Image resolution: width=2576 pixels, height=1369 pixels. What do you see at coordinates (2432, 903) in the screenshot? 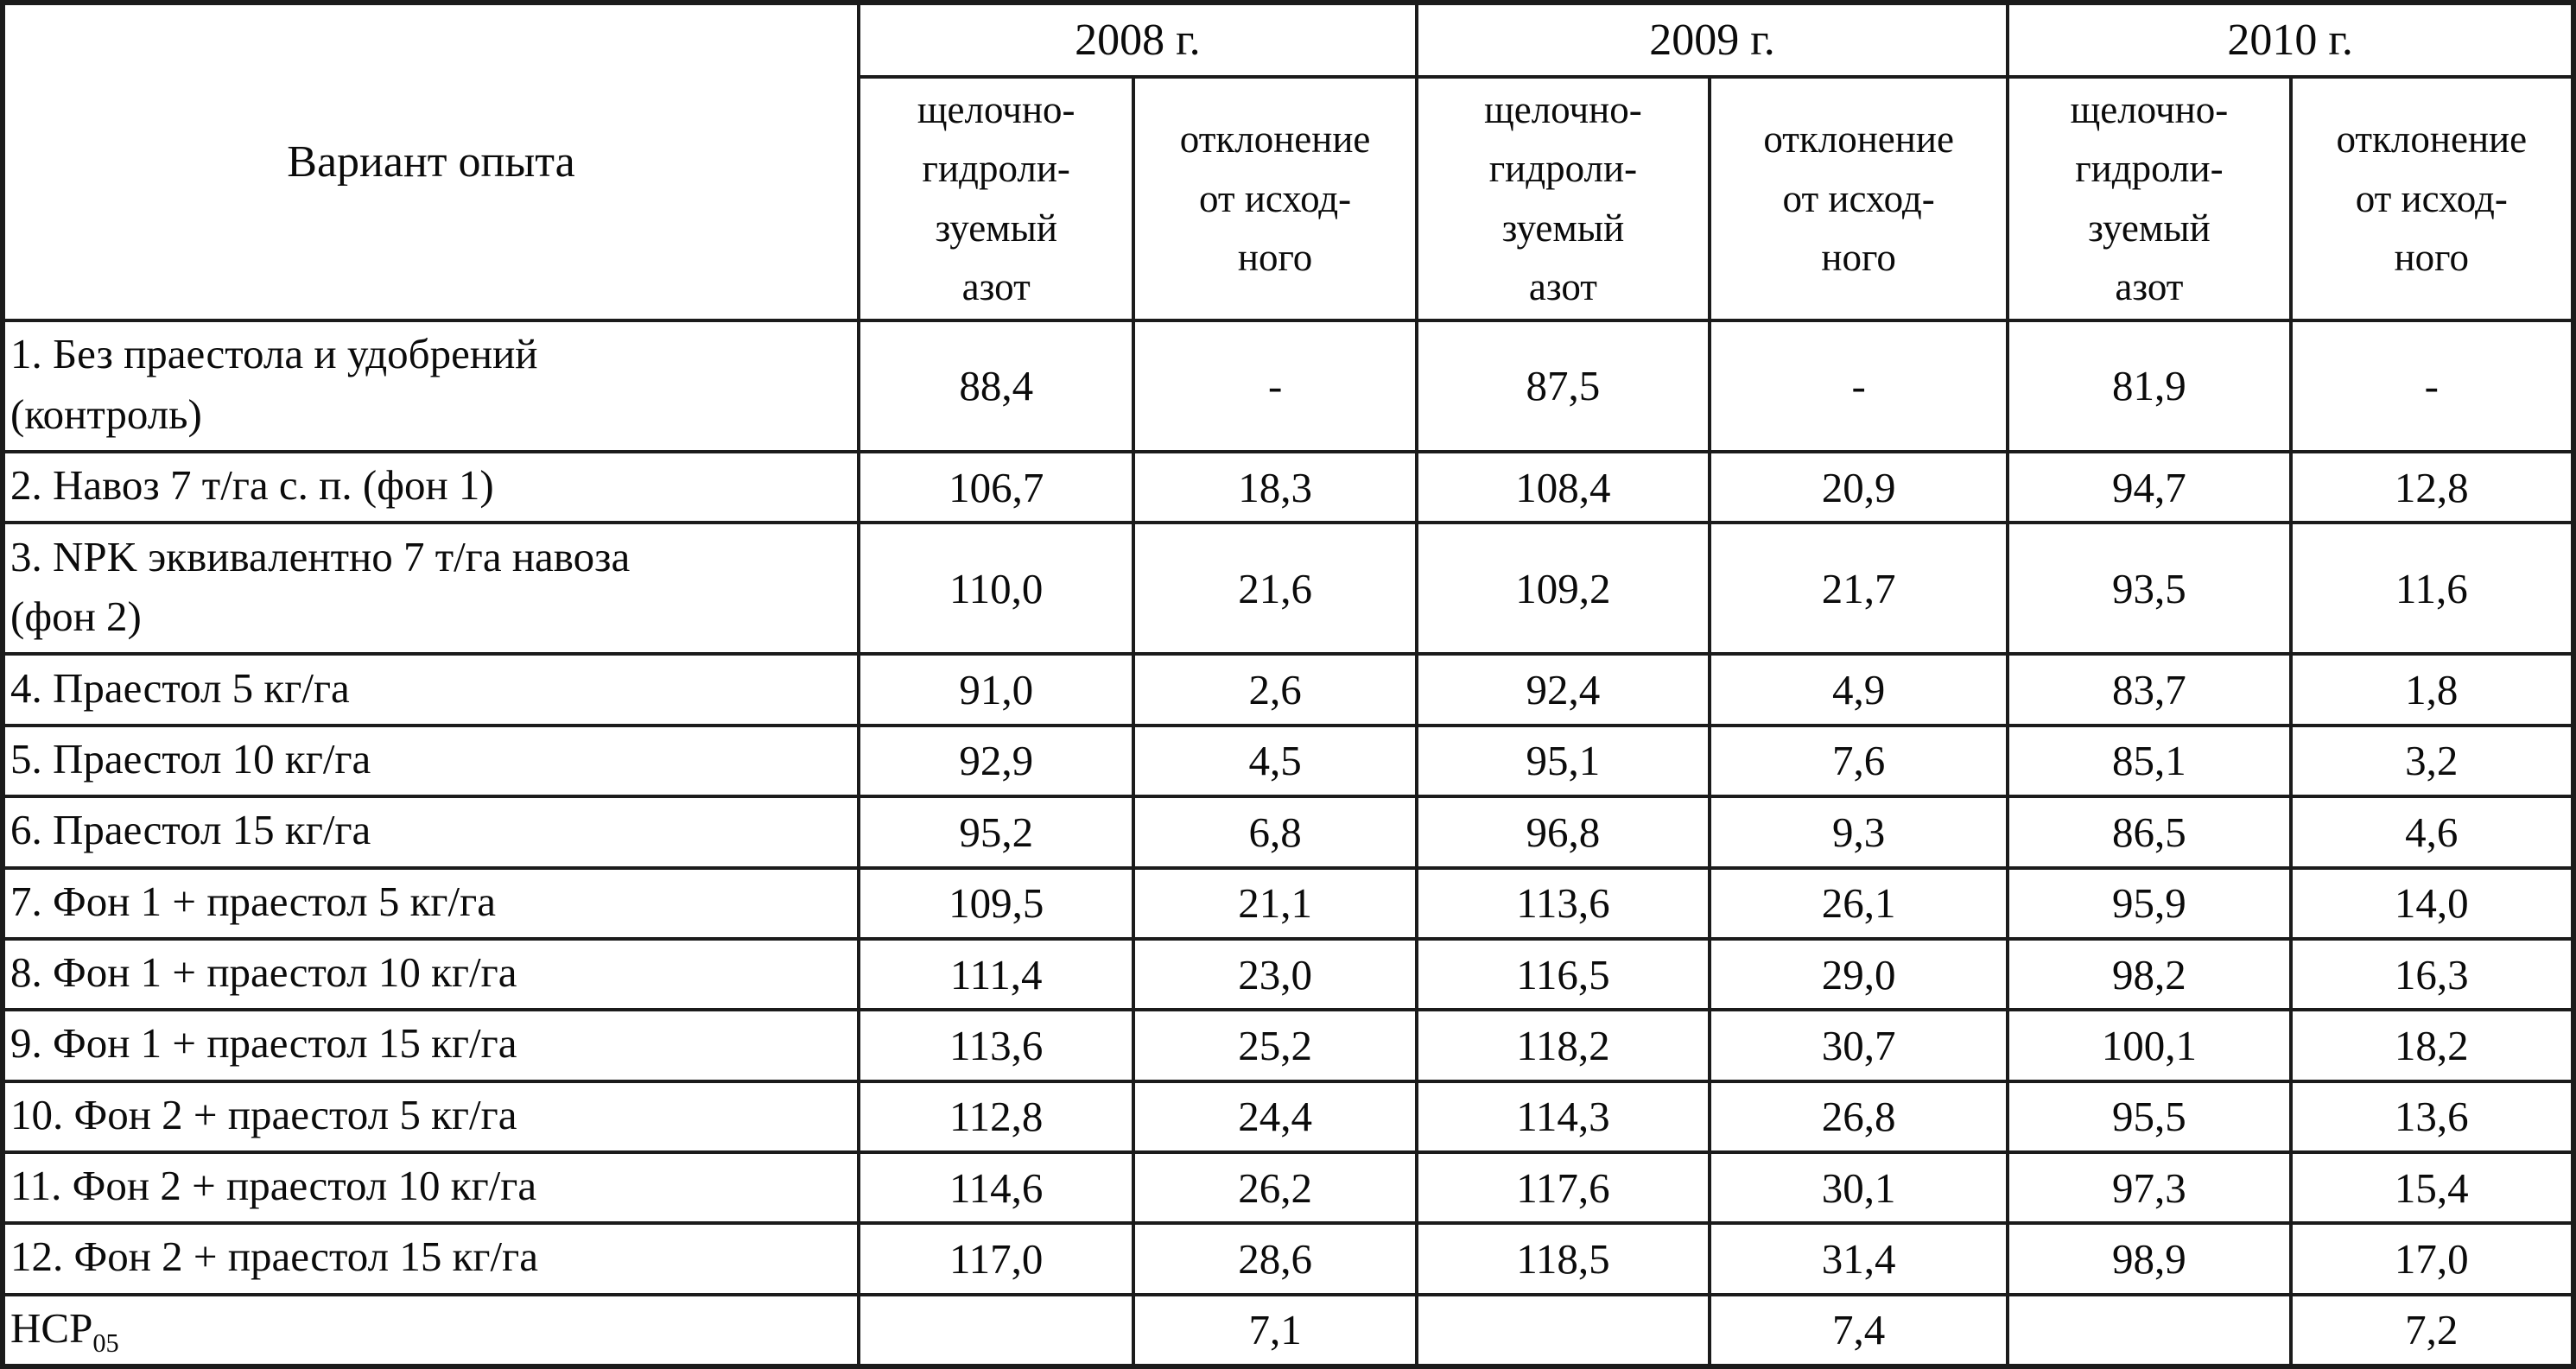
I see `value-cell: 14,0` at bounding box center [2432, 903].